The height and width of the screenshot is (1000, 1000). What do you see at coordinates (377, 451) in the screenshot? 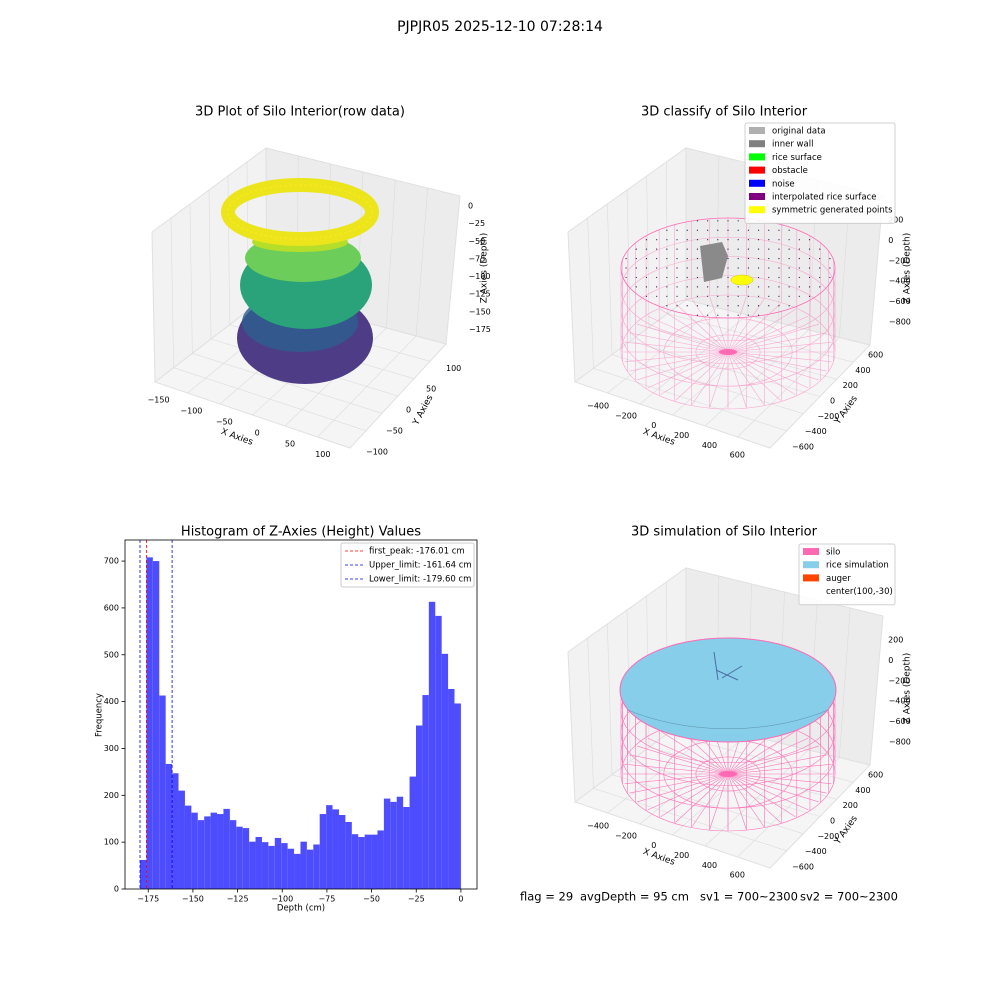
I see `tick-label: −100` at bounding box center [377, 451].